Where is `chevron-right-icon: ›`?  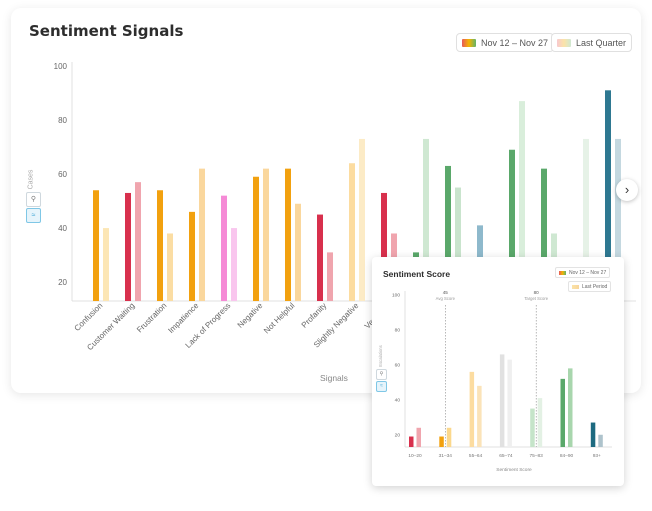
chevron-right-icon: › is located at coordinates (627, 190).